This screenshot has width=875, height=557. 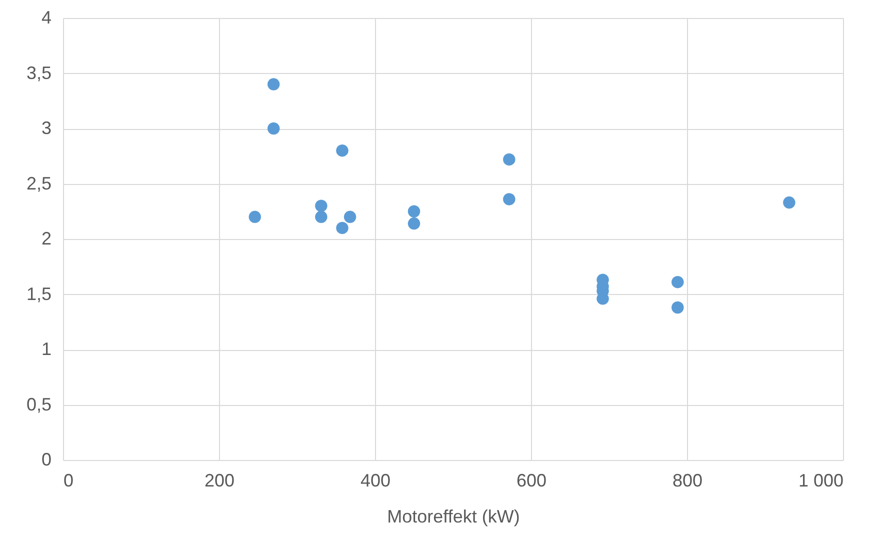 I want to click on y-tick-label: 3, so click(x=46, y=128).